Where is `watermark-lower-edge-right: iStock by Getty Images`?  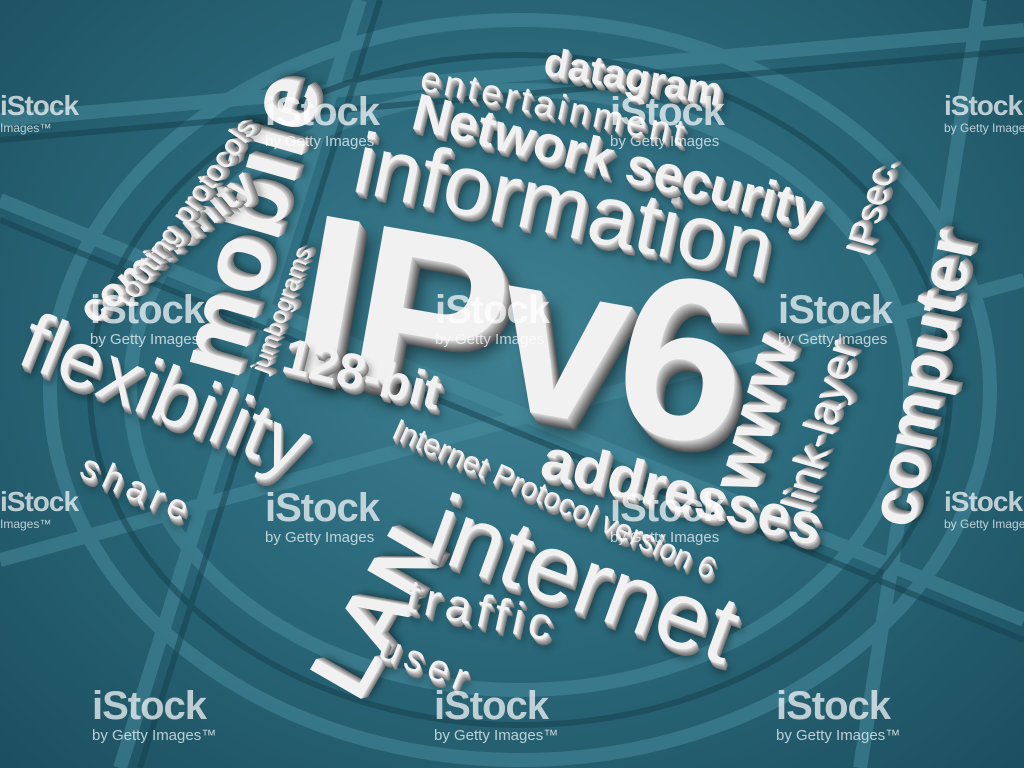 watermark-lower-edge-right: iStock by Getty Images is located at coordinates (984, 508).